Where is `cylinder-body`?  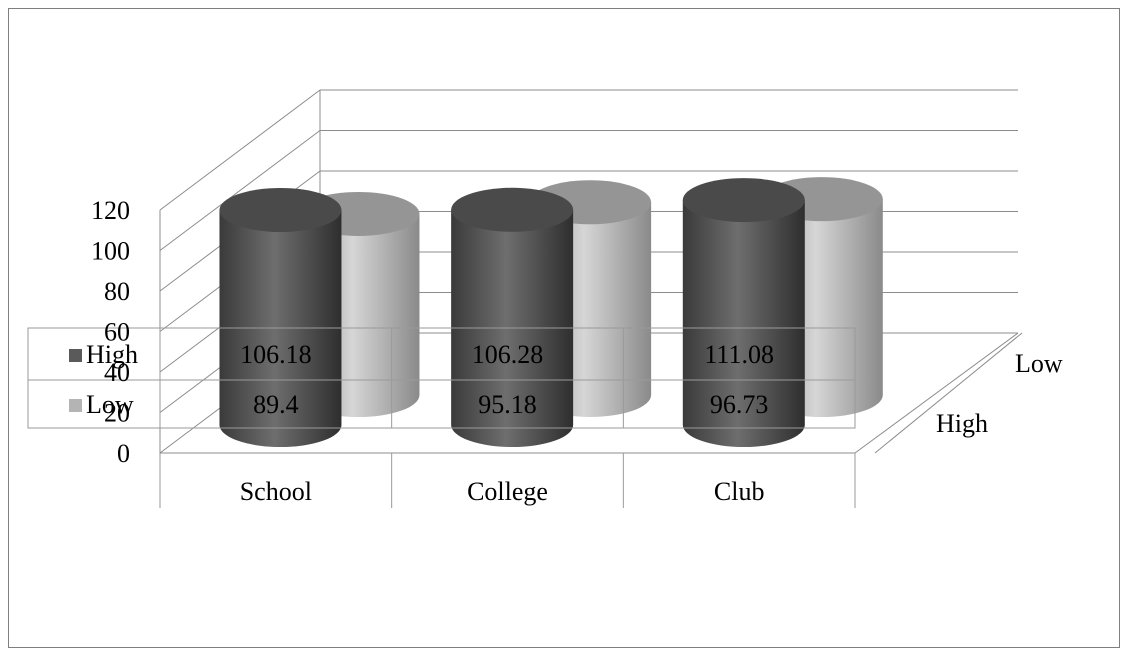 cylinder-body is located at coordinates (743, 323).